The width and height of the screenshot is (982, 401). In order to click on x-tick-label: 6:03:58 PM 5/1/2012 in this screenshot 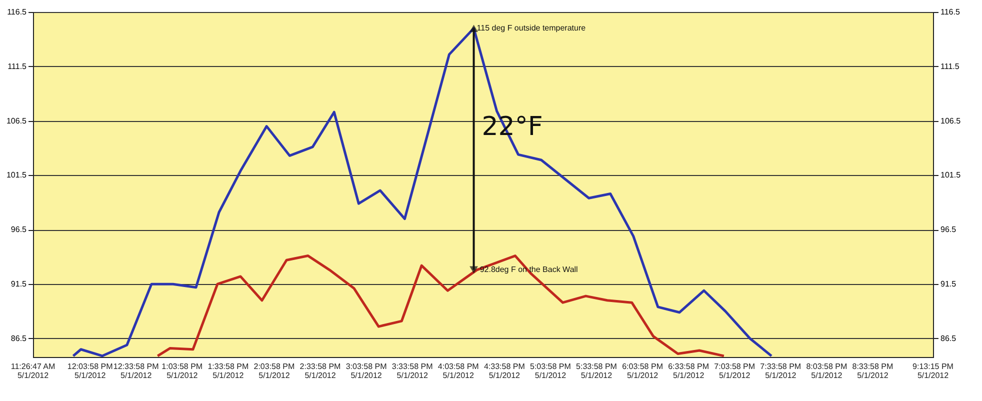, I will do `click(643, 371)`.